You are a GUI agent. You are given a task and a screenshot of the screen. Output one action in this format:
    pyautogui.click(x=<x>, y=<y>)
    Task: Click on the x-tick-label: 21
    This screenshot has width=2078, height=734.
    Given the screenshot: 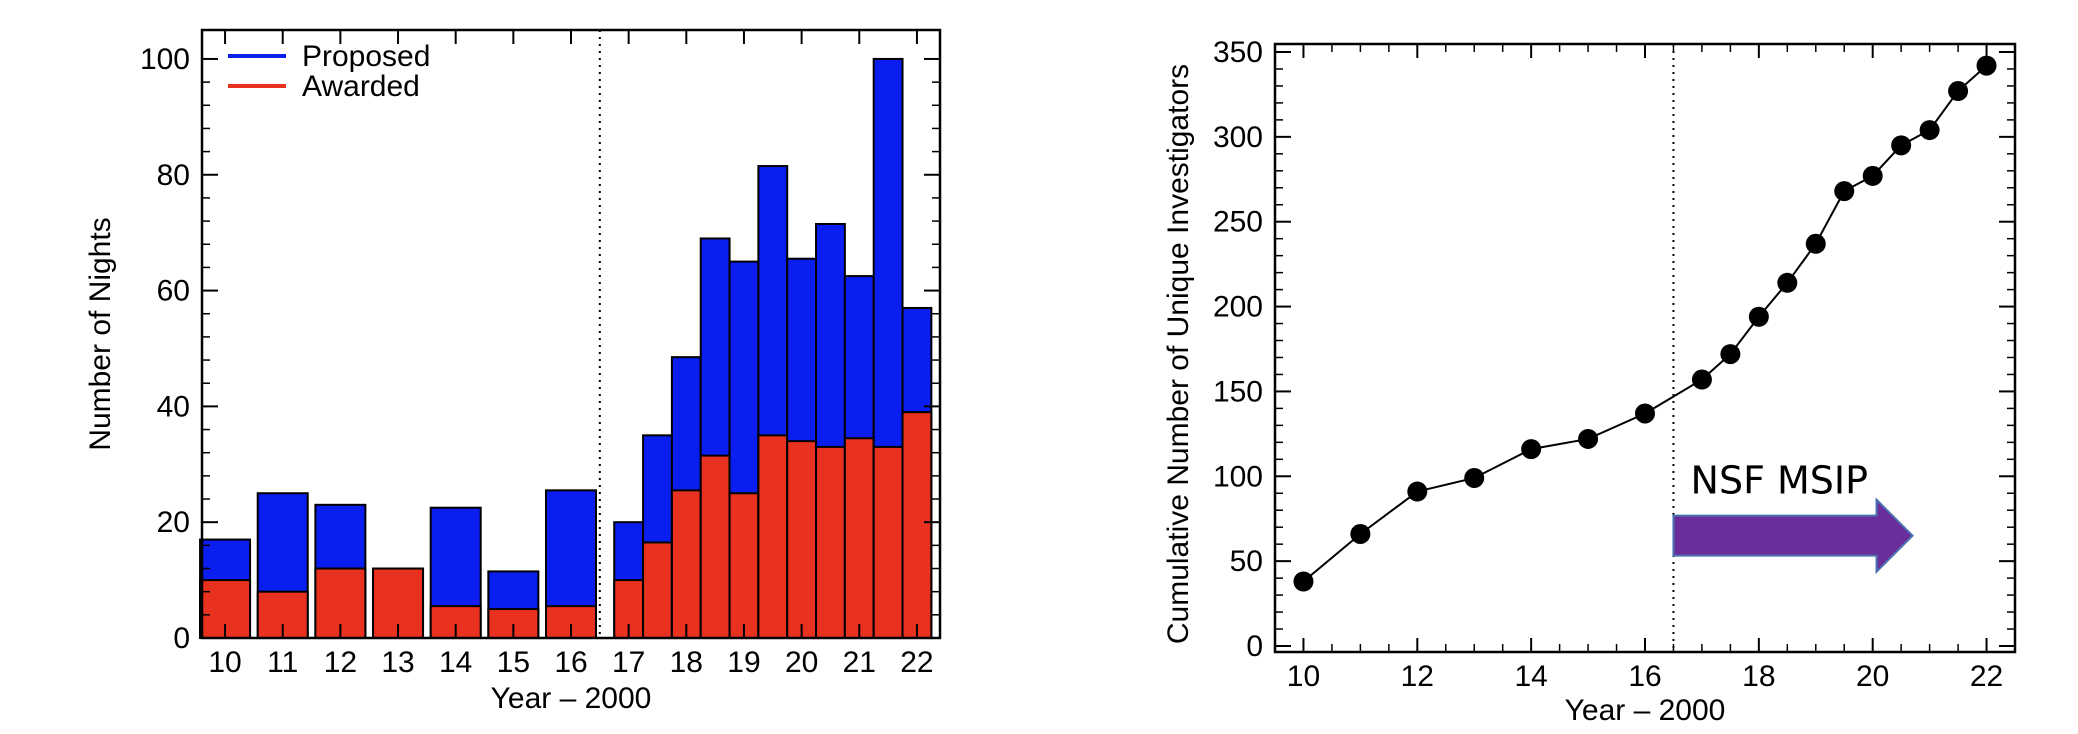 What is the action you would take?
    pyautogui.click(x=859, y=662)
    